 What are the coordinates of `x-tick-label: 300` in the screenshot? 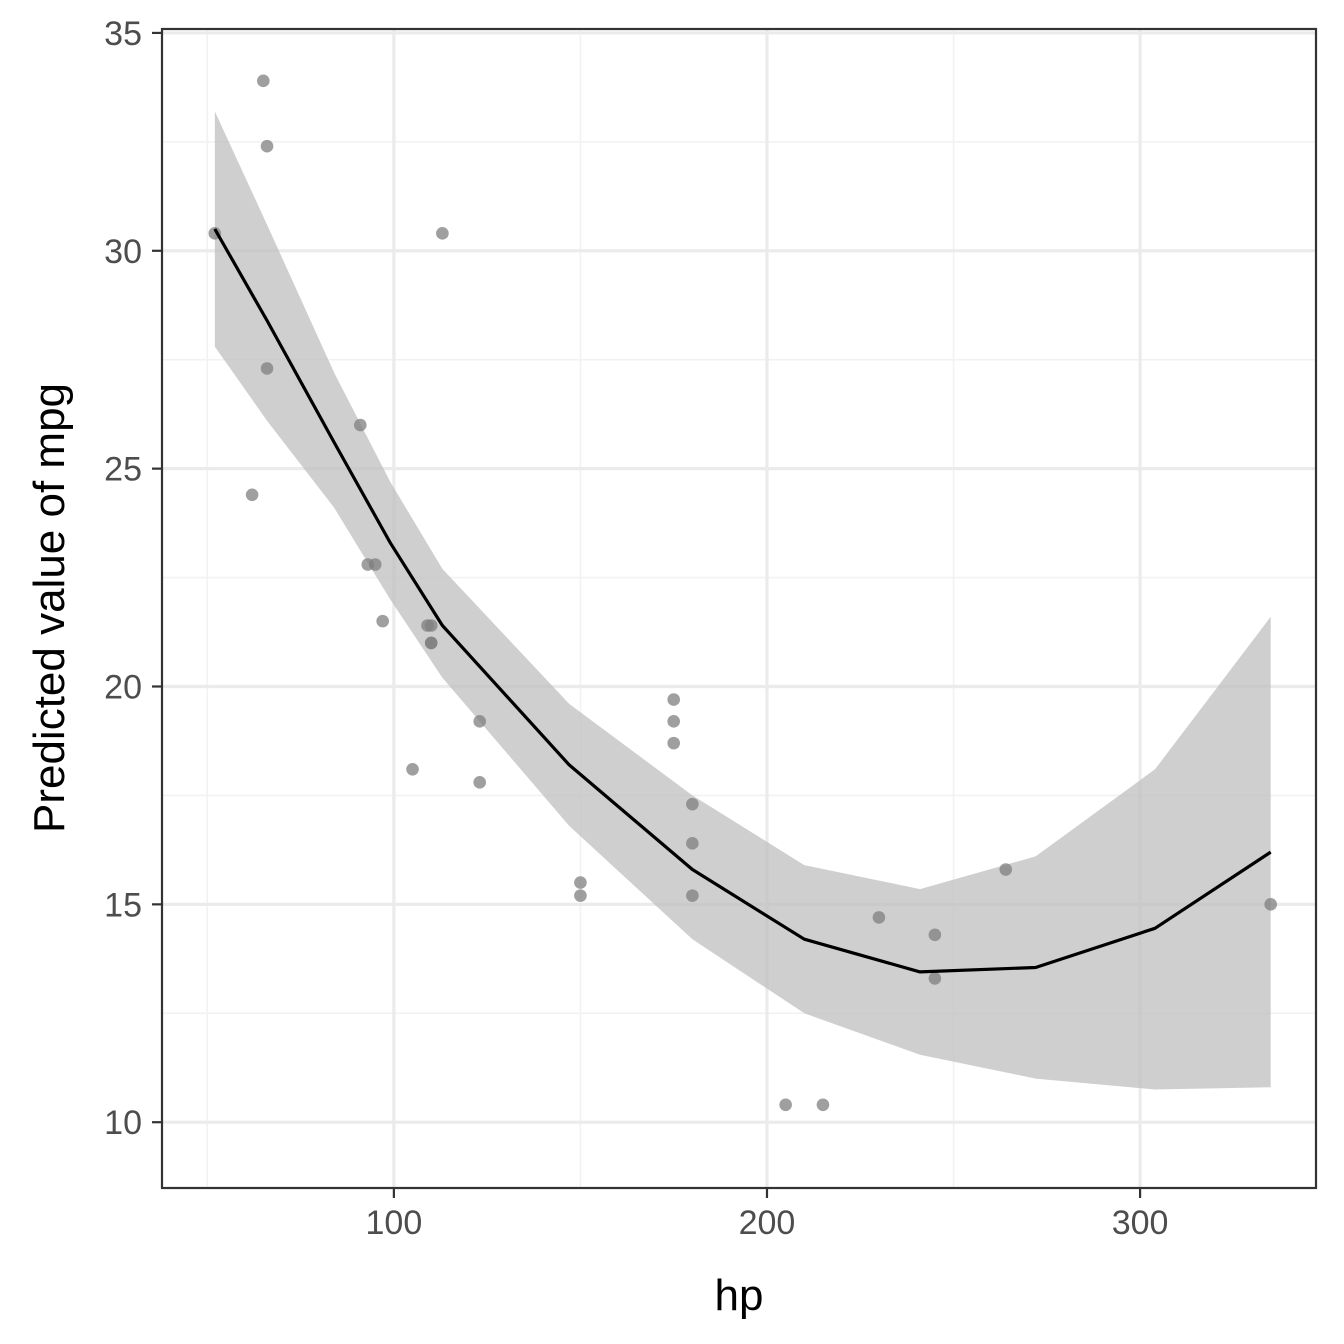 It's located at (1140, 1223).